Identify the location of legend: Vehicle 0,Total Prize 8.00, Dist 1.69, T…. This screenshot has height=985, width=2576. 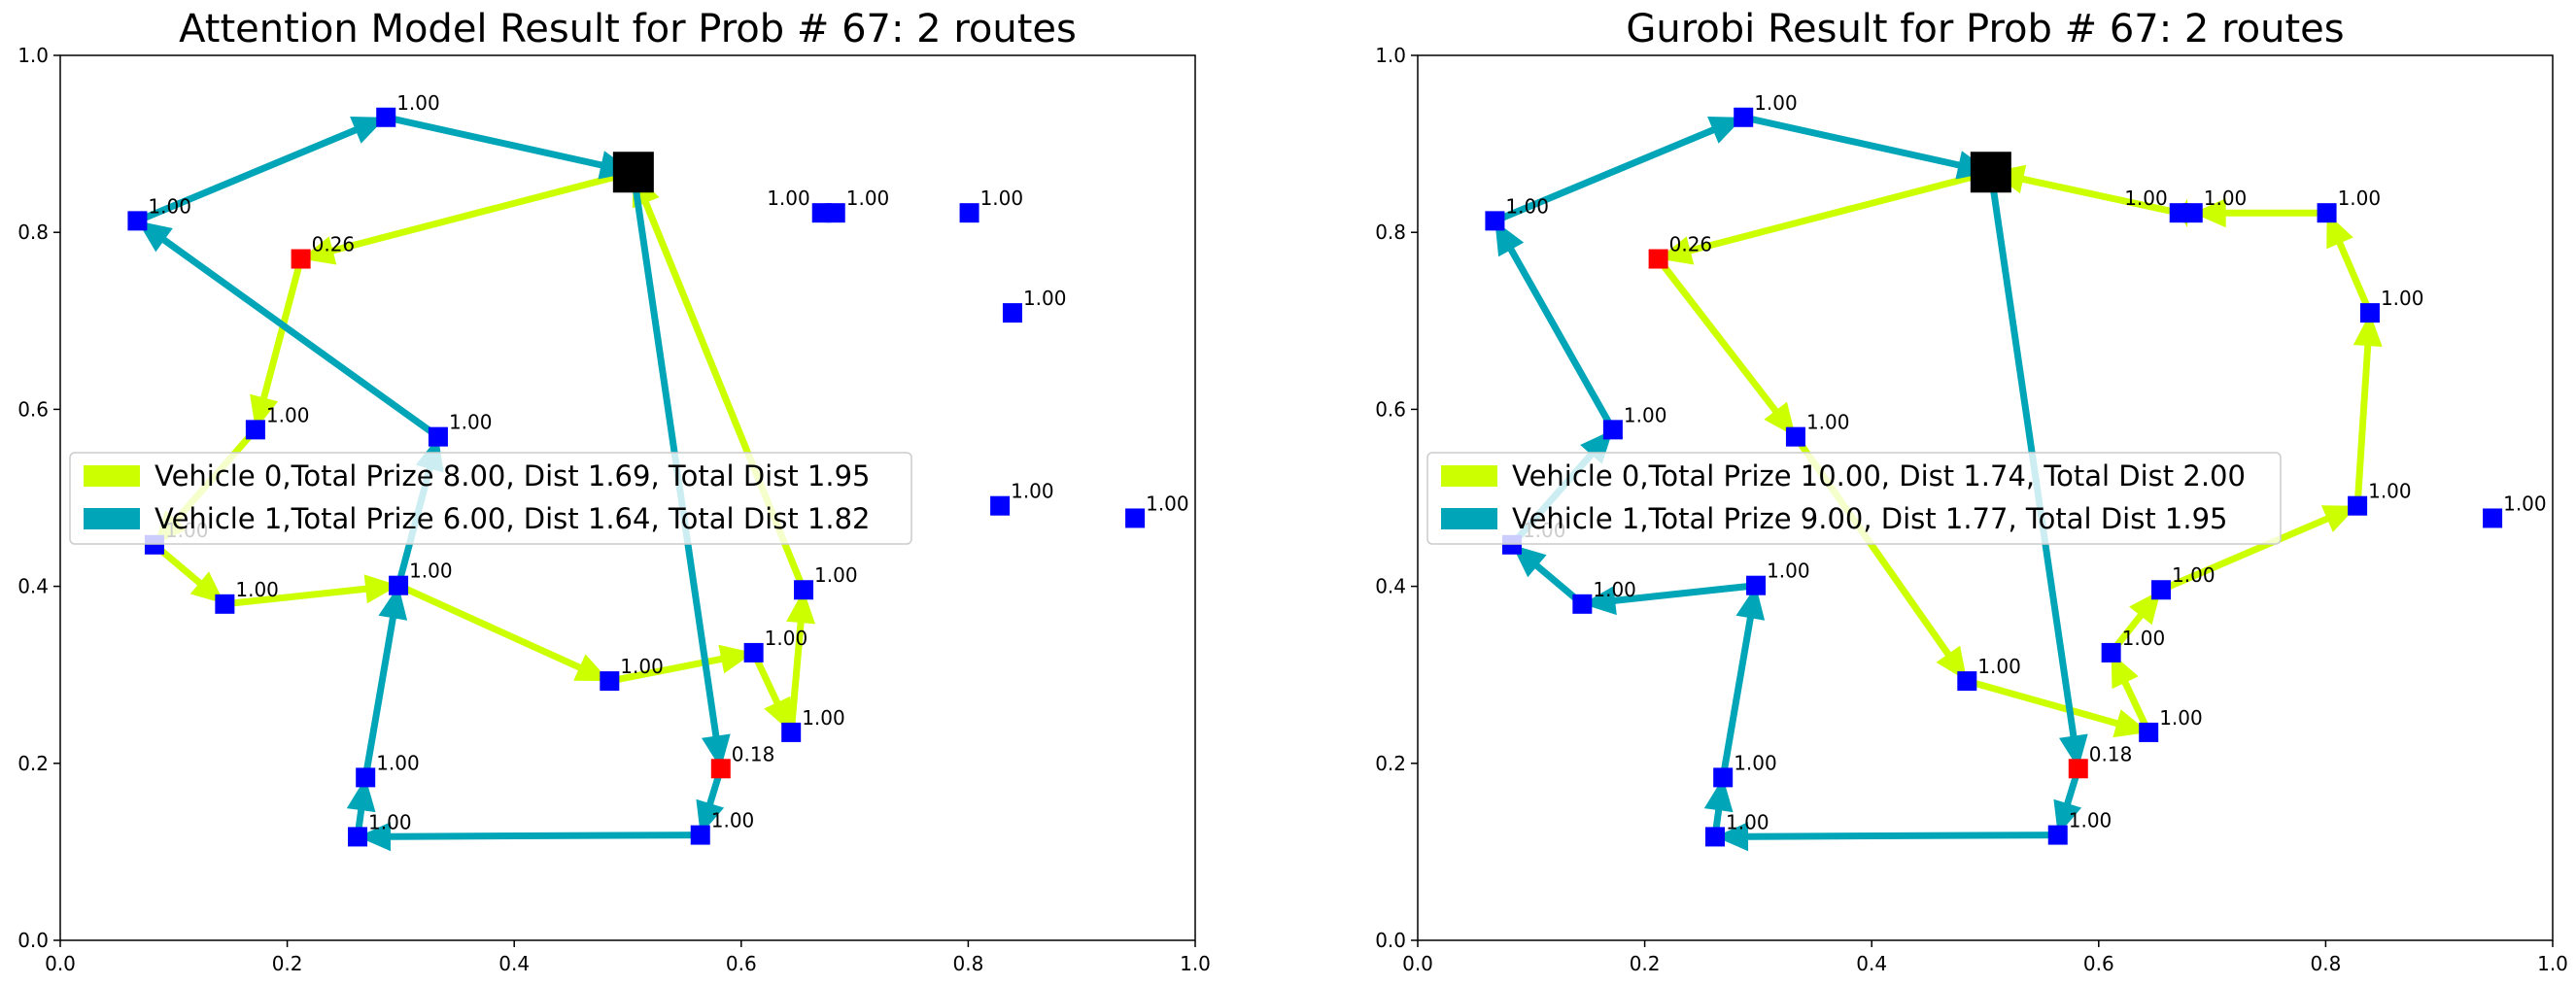
(490, 498).